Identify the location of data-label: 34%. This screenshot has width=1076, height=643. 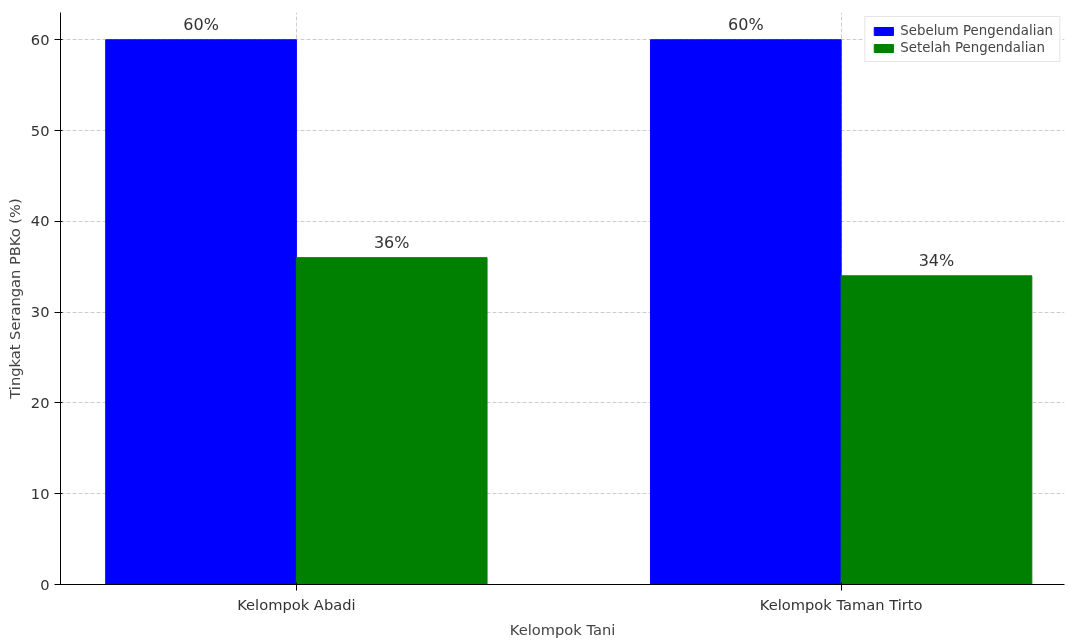
(936, 260).